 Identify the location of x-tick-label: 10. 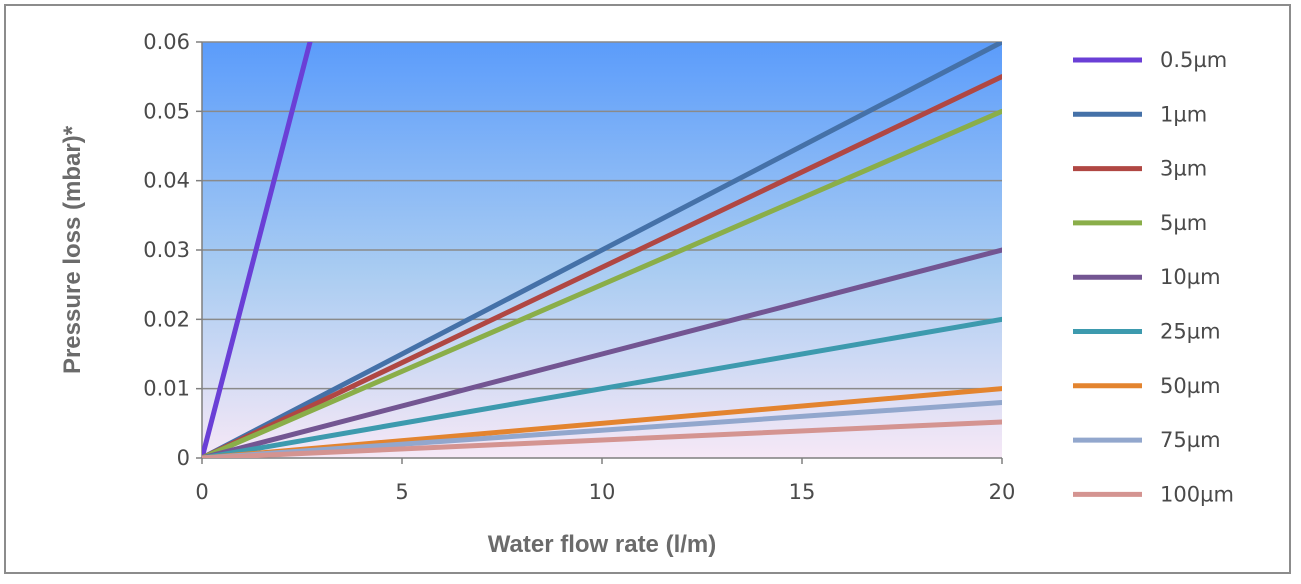
(602, 492).